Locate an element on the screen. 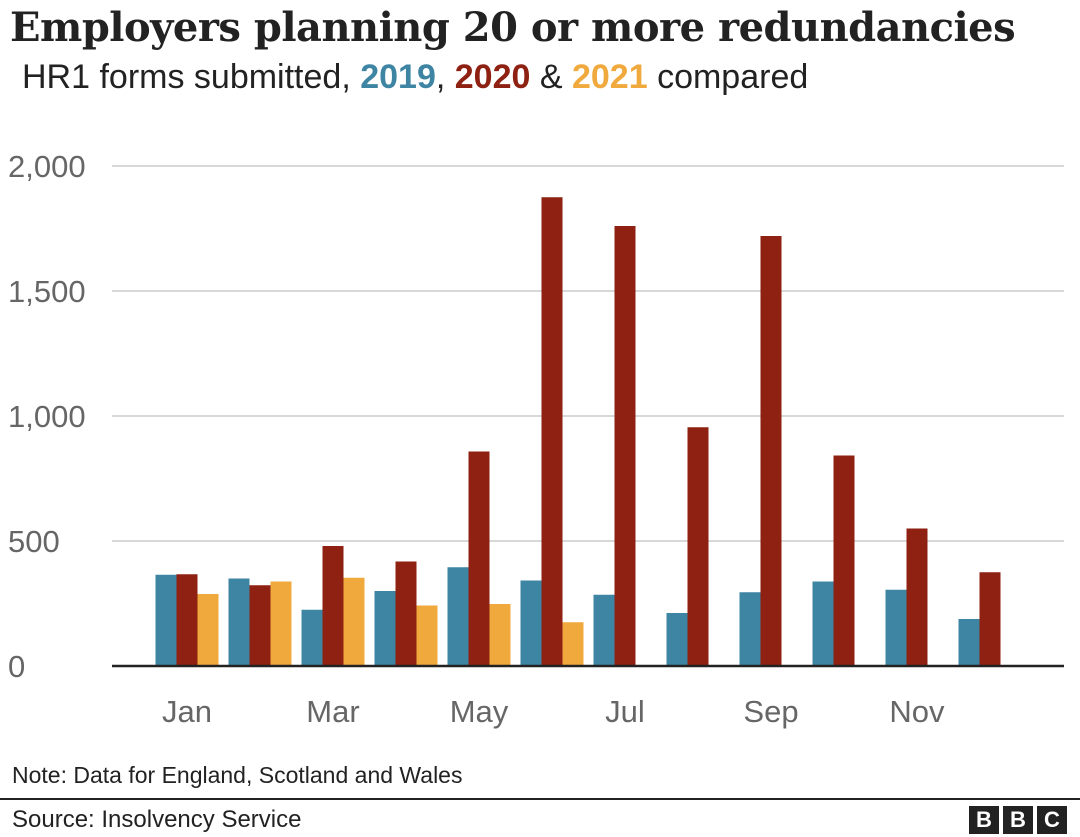 This screenshot has width=1080, height=837. bar-2020-oct is located at coordinates (844, 560).